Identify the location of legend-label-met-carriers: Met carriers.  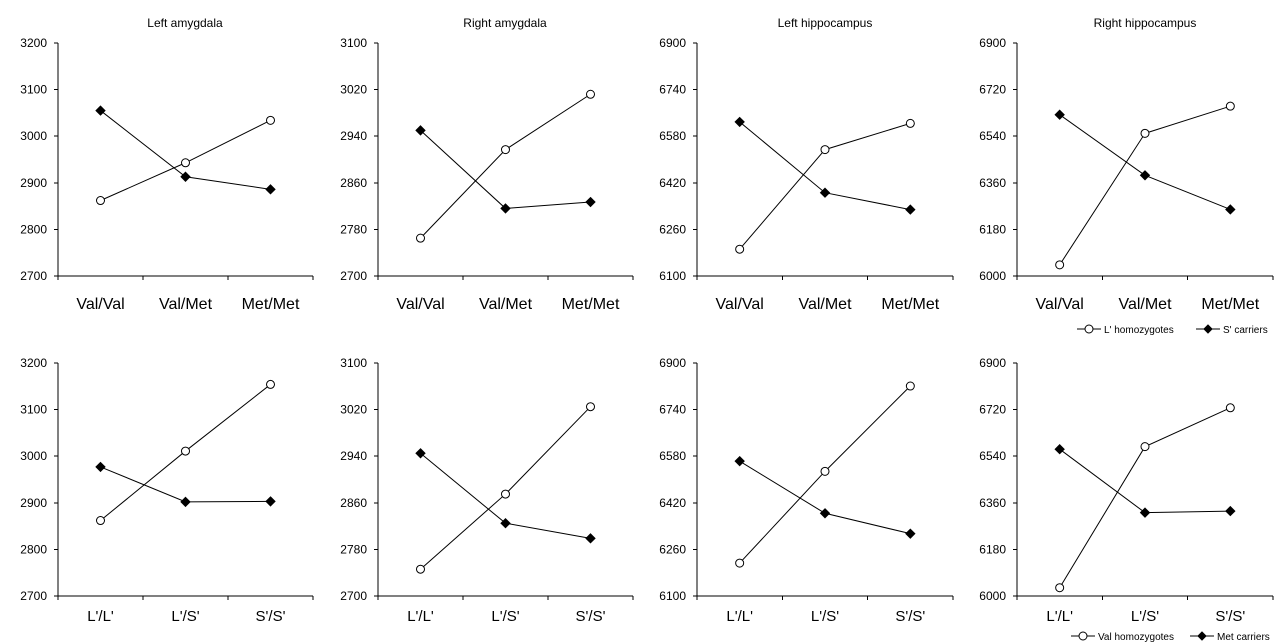
(1243, 637).